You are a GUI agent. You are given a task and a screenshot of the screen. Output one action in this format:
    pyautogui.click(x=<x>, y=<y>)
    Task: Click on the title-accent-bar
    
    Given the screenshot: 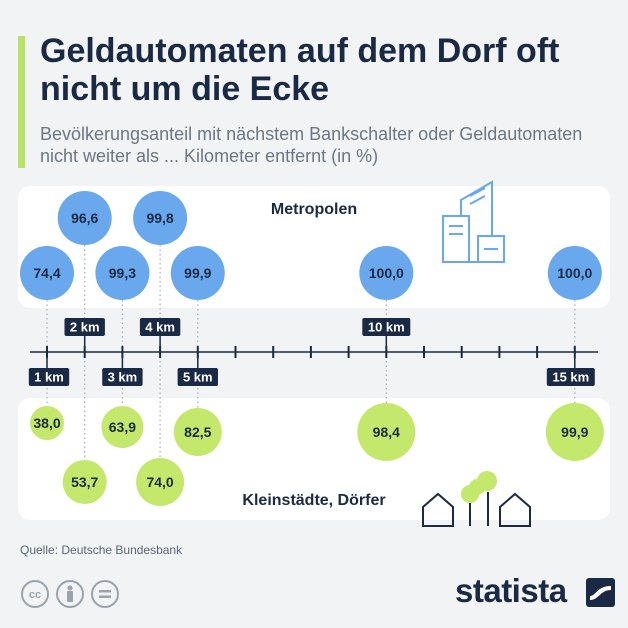 What is the action you would take?
    pyautogui.click(x=21, y=102)
    